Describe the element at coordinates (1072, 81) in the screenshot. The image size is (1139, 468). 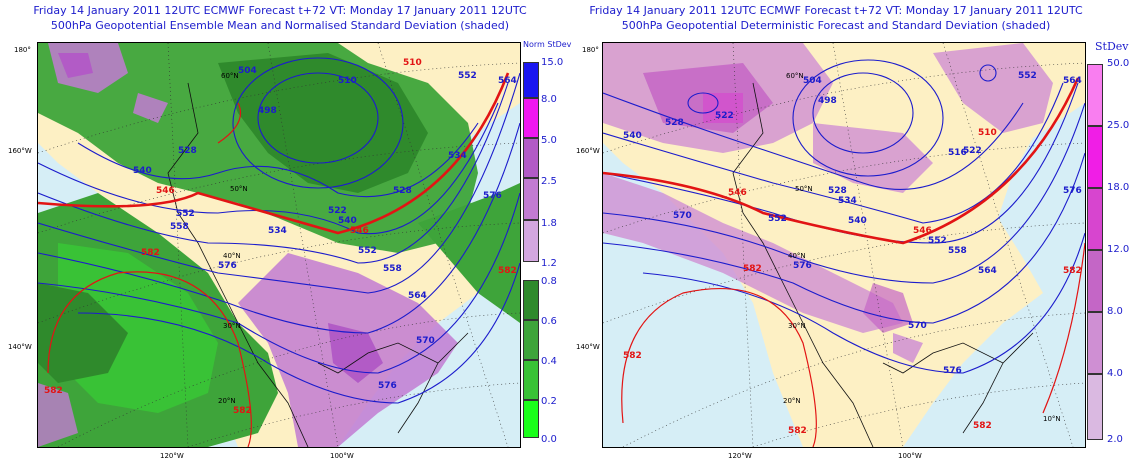
I see `right-contour-label-564b: 564` at that location.